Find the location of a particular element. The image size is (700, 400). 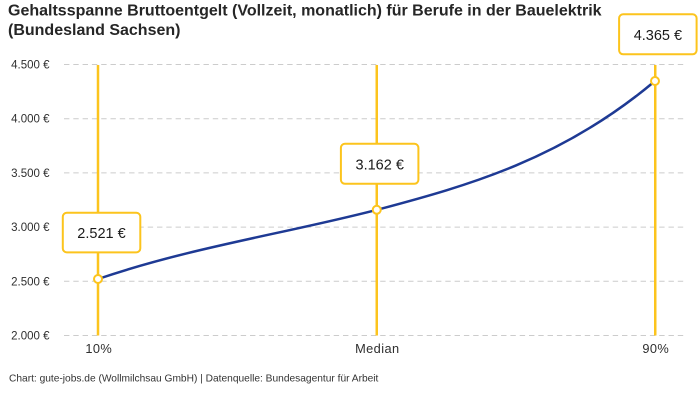

svg-text: 3.500 € is located at coordinates (30, 174).